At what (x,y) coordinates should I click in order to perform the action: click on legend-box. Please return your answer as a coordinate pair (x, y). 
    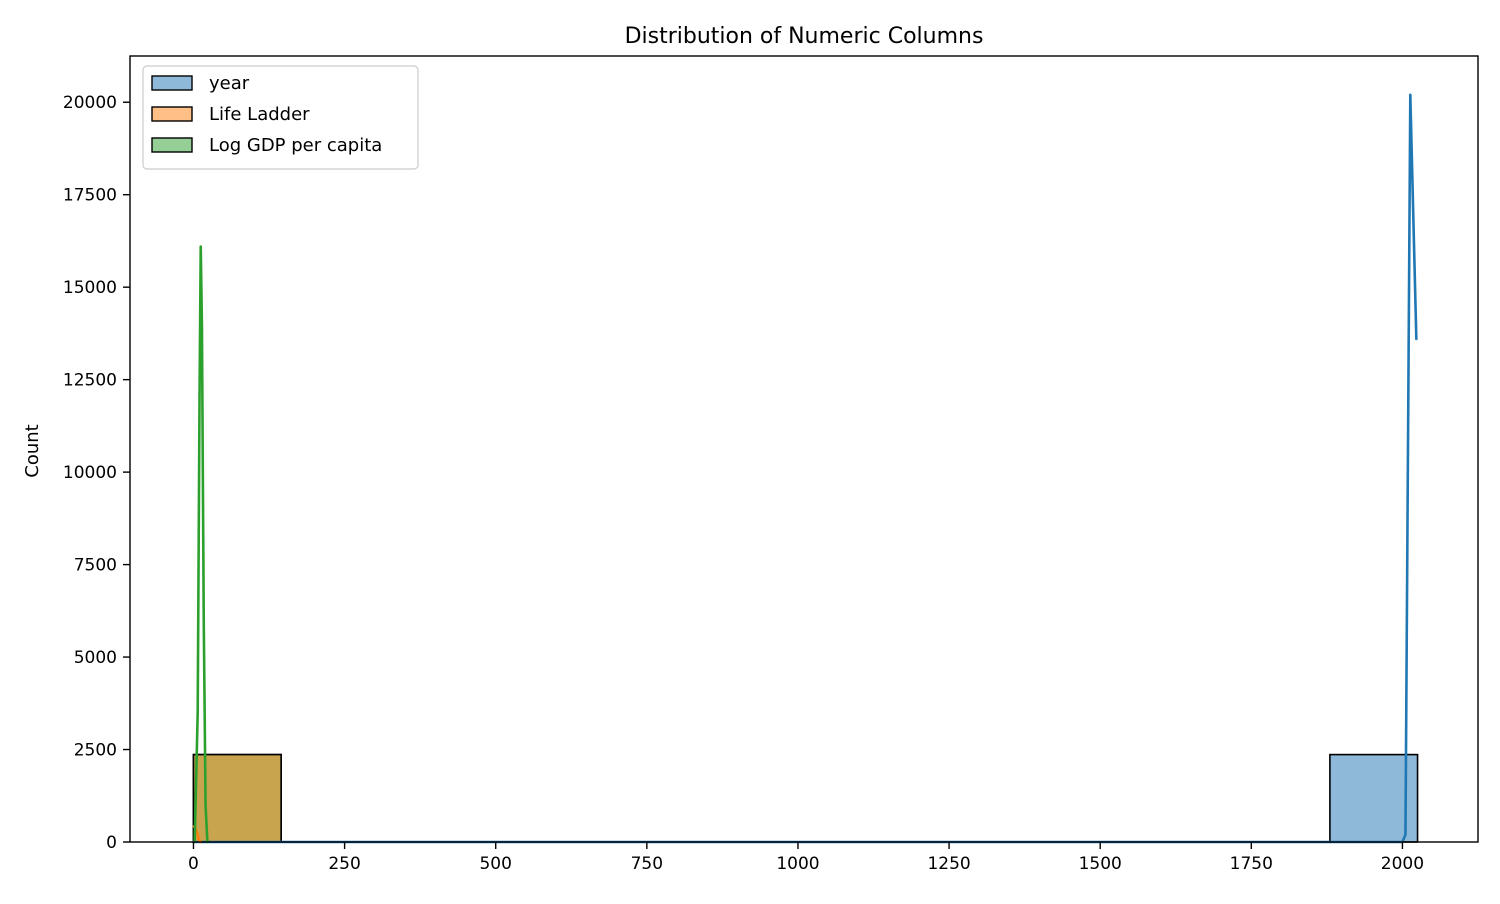
    Looking at the image, I should click on (280, 117).